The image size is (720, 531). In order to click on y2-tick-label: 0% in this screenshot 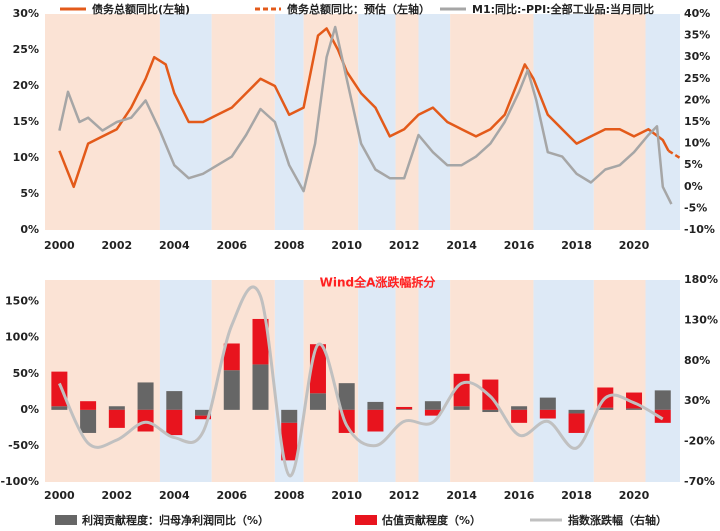, I will do `click(693, 186)`.